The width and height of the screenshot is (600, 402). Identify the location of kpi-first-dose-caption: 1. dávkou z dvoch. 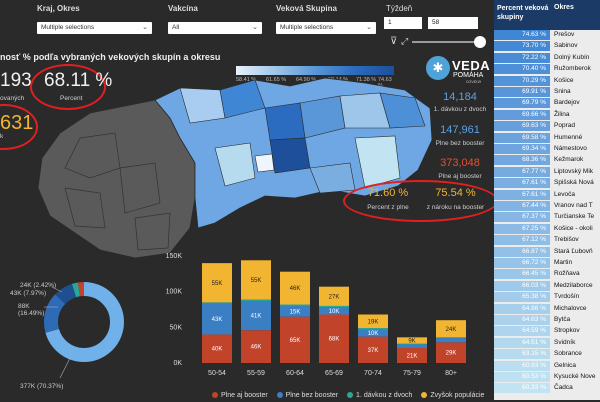
(460, 109).